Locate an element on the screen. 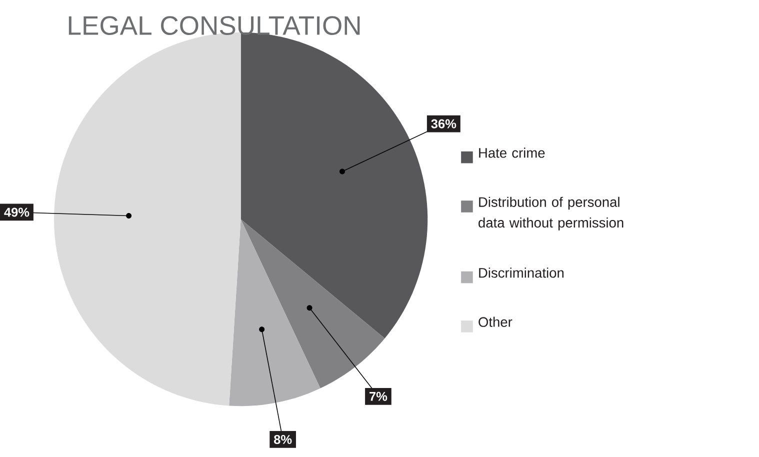  data-label: 36% is located at coordinates (443, 123).